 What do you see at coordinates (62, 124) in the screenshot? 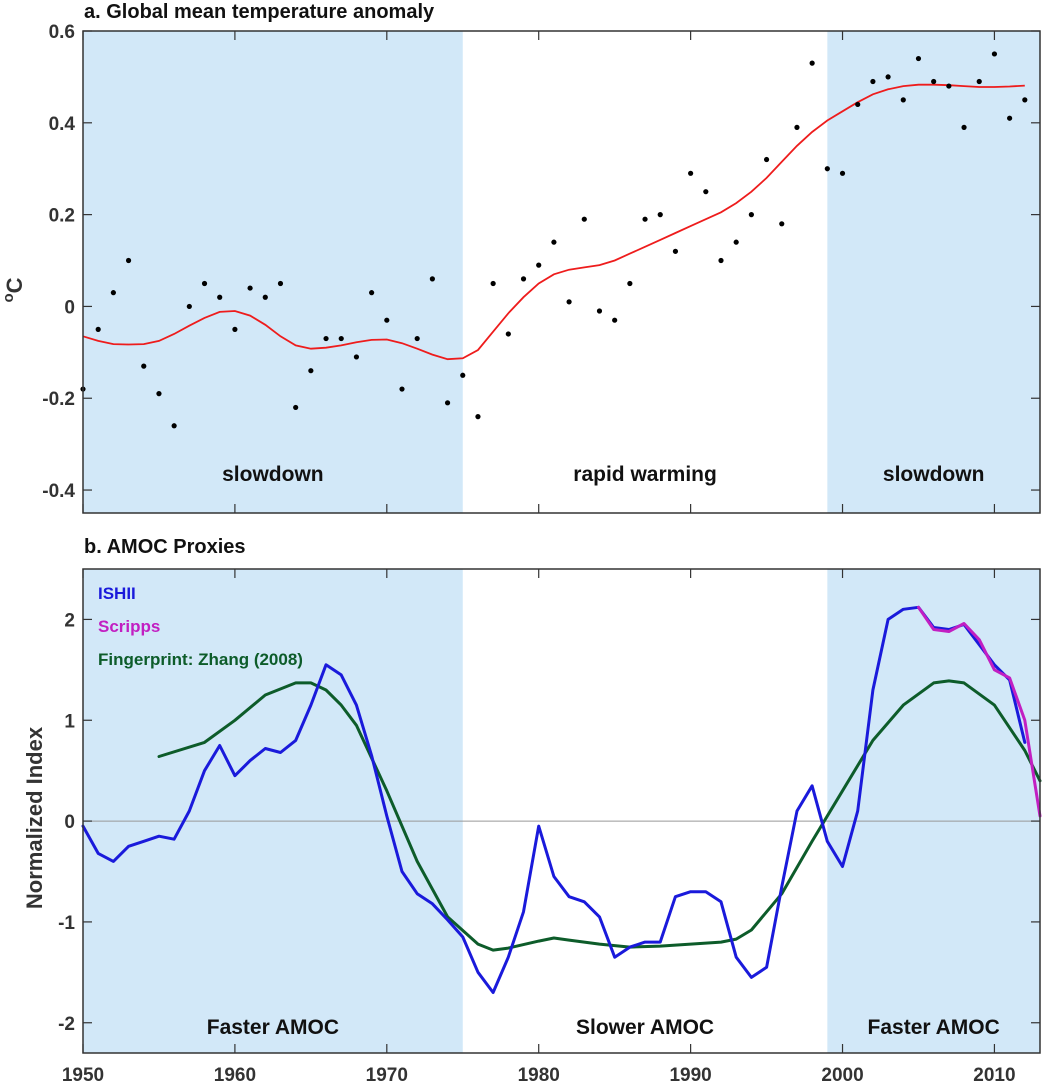
I see `y-tick-label: 0.4` at bounding box center [62, 124].